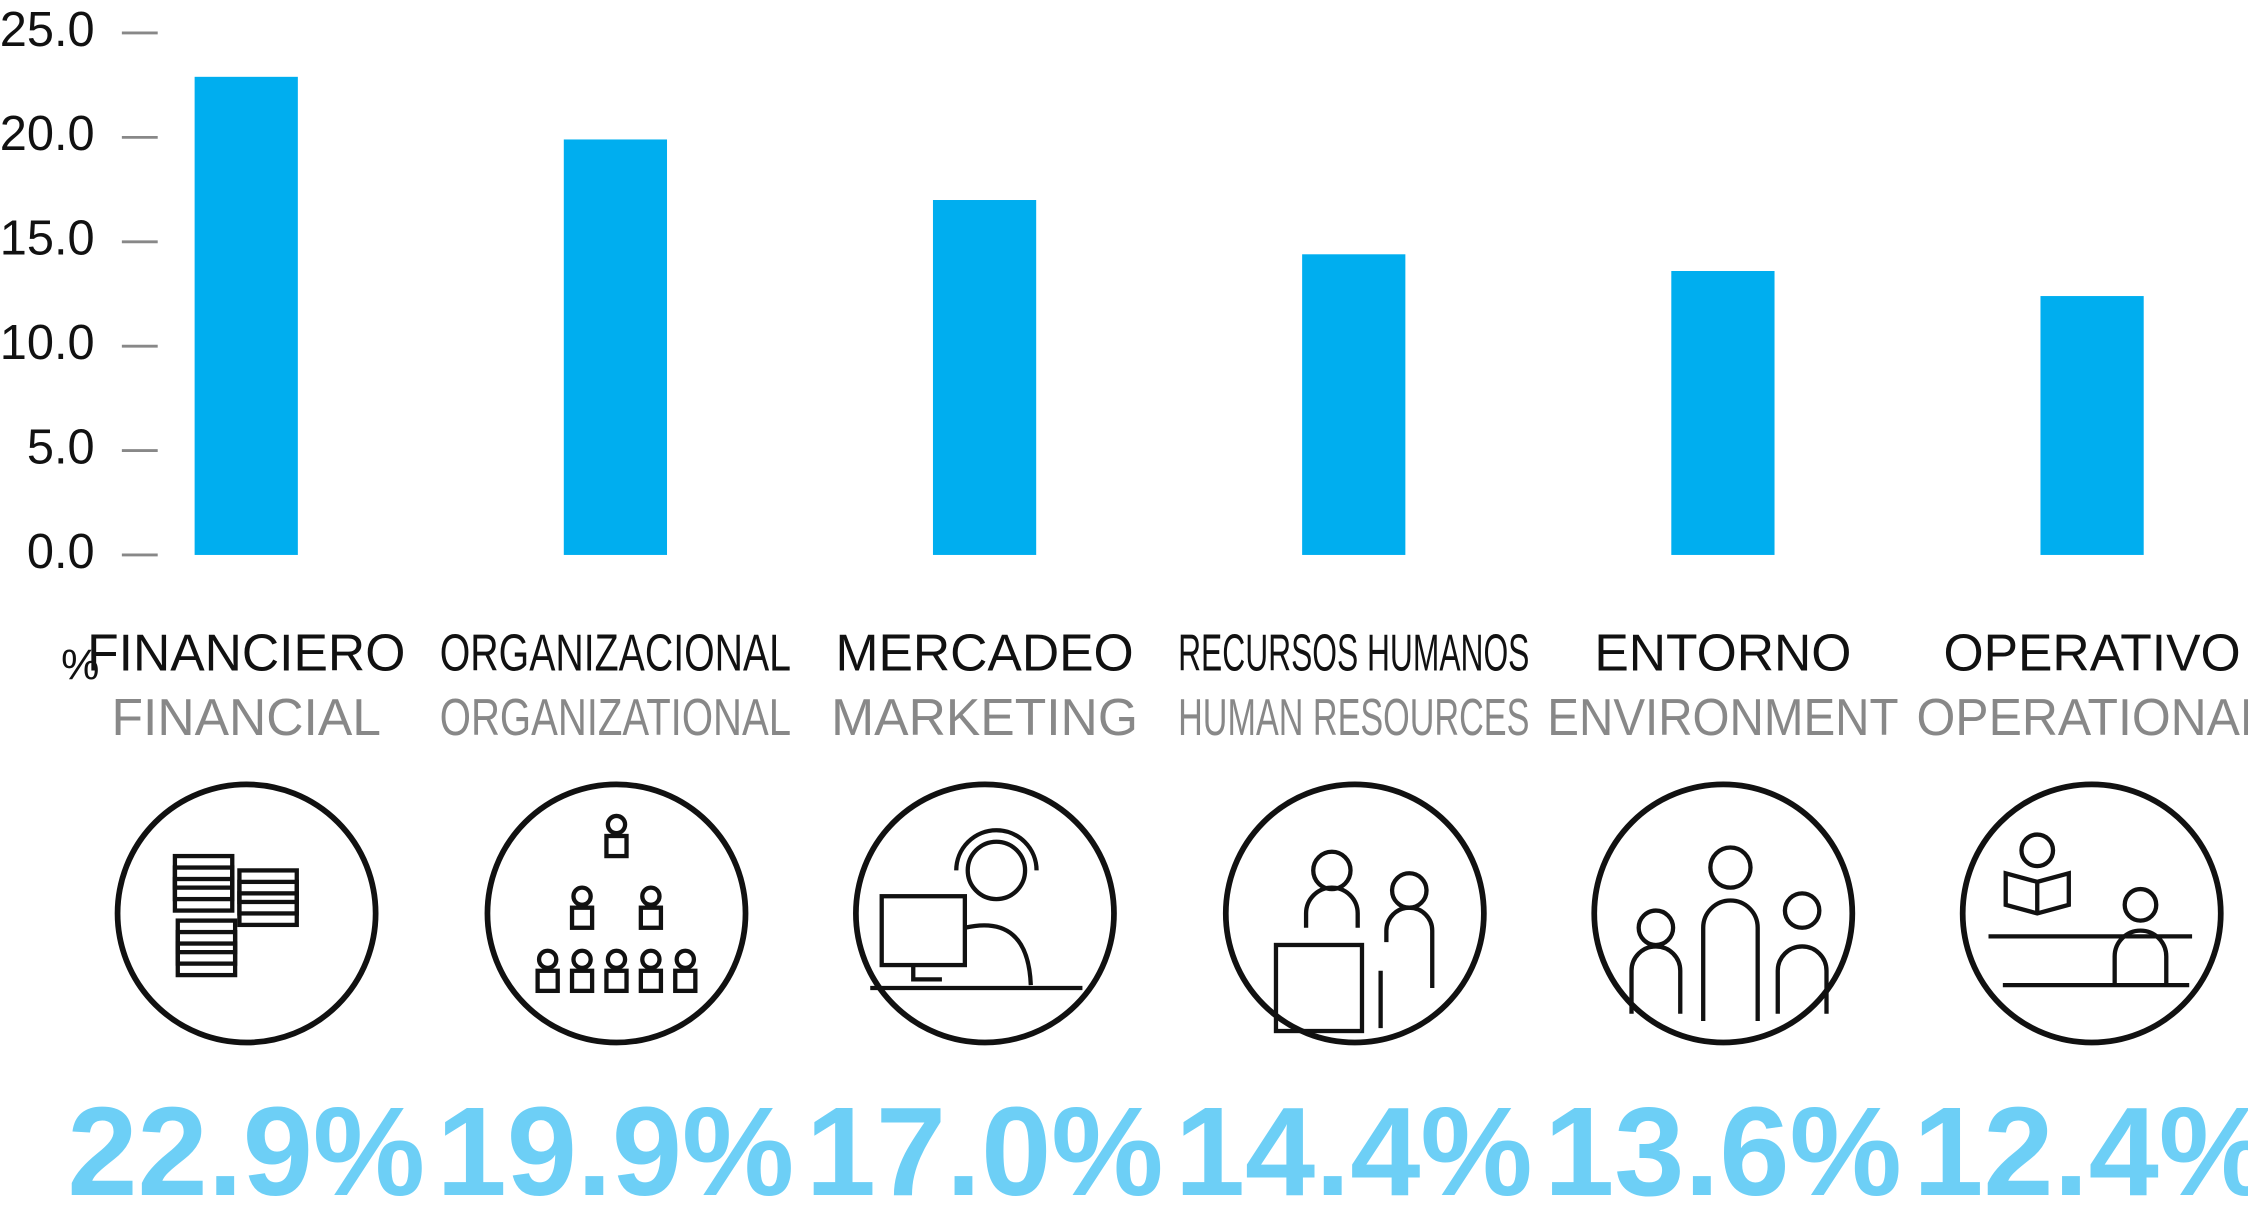 This screenshot has width=2248, height=1216. Describe the element at coordinates (2091, 913) in the screenshot. I see `icon-operations` at that location.